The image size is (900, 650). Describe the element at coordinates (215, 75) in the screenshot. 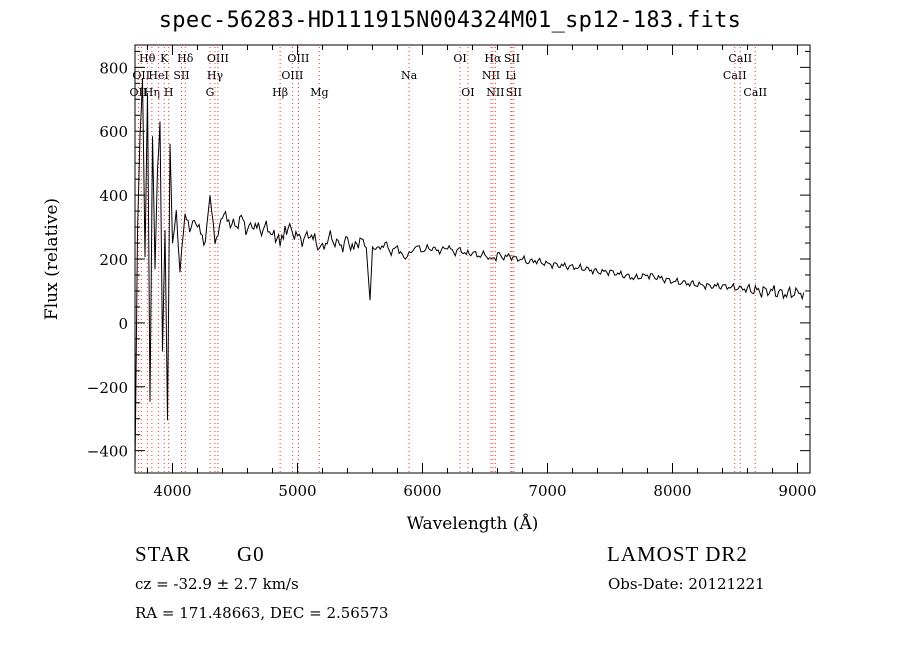

I see `line-label: Hγ` at that location.